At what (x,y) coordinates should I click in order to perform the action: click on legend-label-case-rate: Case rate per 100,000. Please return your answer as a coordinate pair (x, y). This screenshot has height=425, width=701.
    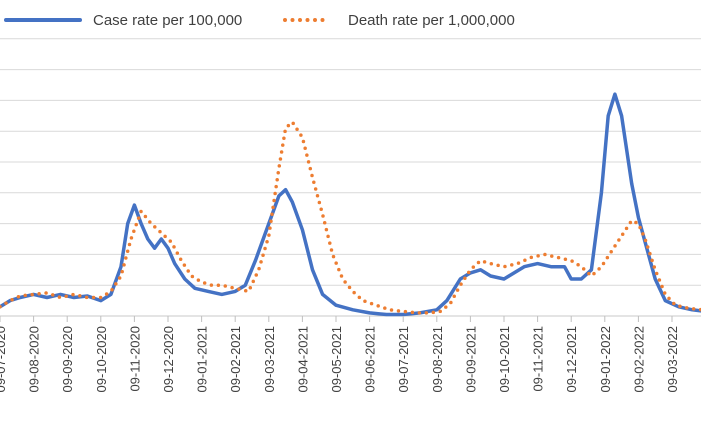
    Looking at the image, I should click on (167, 20).